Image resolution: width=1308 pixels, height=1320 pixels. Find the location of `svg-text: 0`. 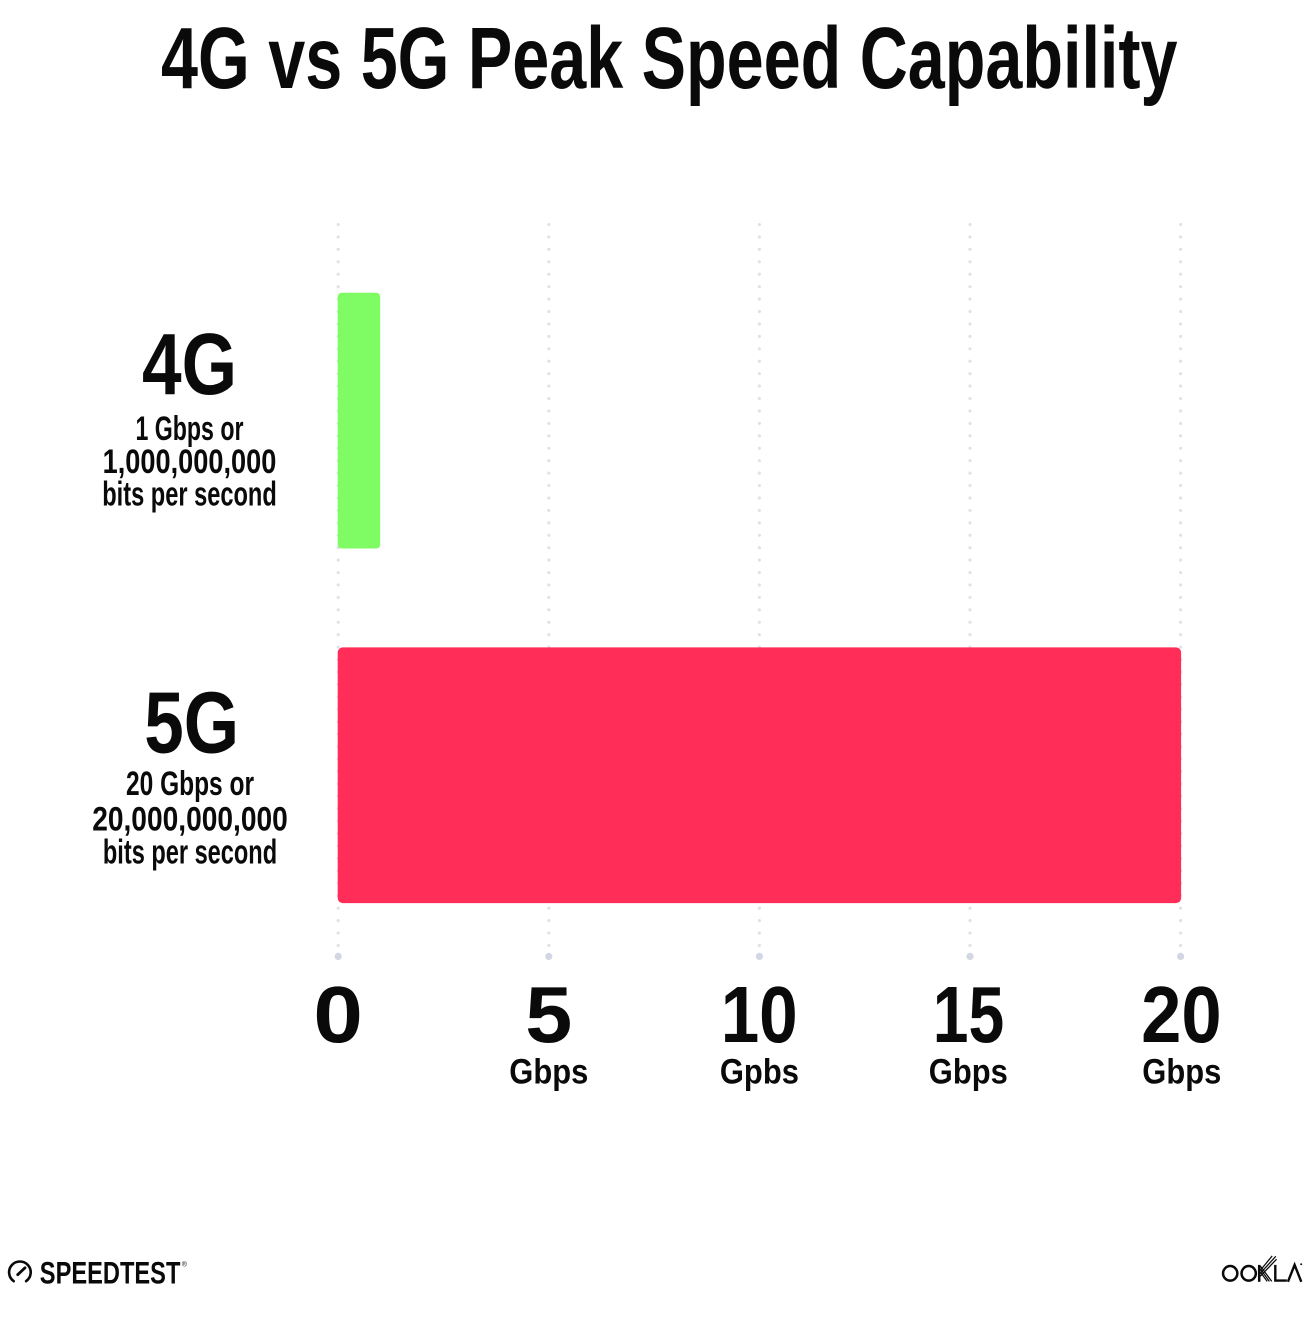

svg-text: 0 is located at coordinates (338, 1014).